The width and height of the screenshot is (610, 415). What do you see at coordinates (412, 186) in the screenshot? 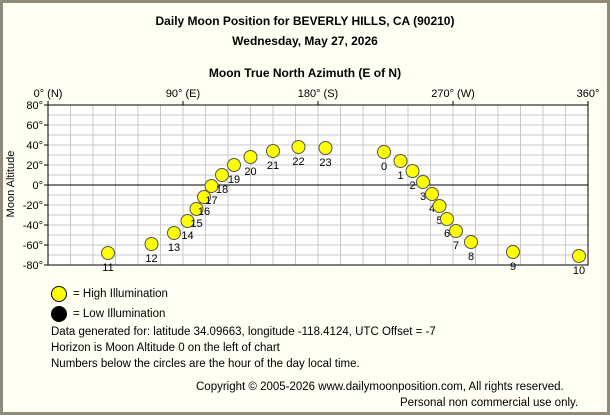
I see `hour-label: 2` at bounding box center [412, 186].